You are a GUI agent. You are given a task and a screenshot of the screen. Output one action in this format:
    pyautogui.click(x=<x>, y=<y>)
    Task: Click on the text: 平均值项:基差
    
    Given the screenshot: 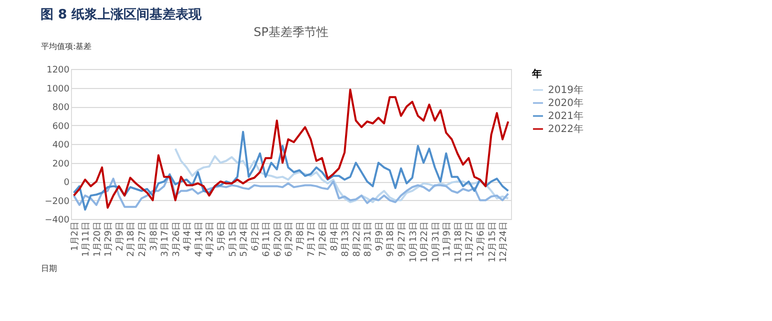 What is the action you would take?
    pyautogui.click(x=66, y=46)
    